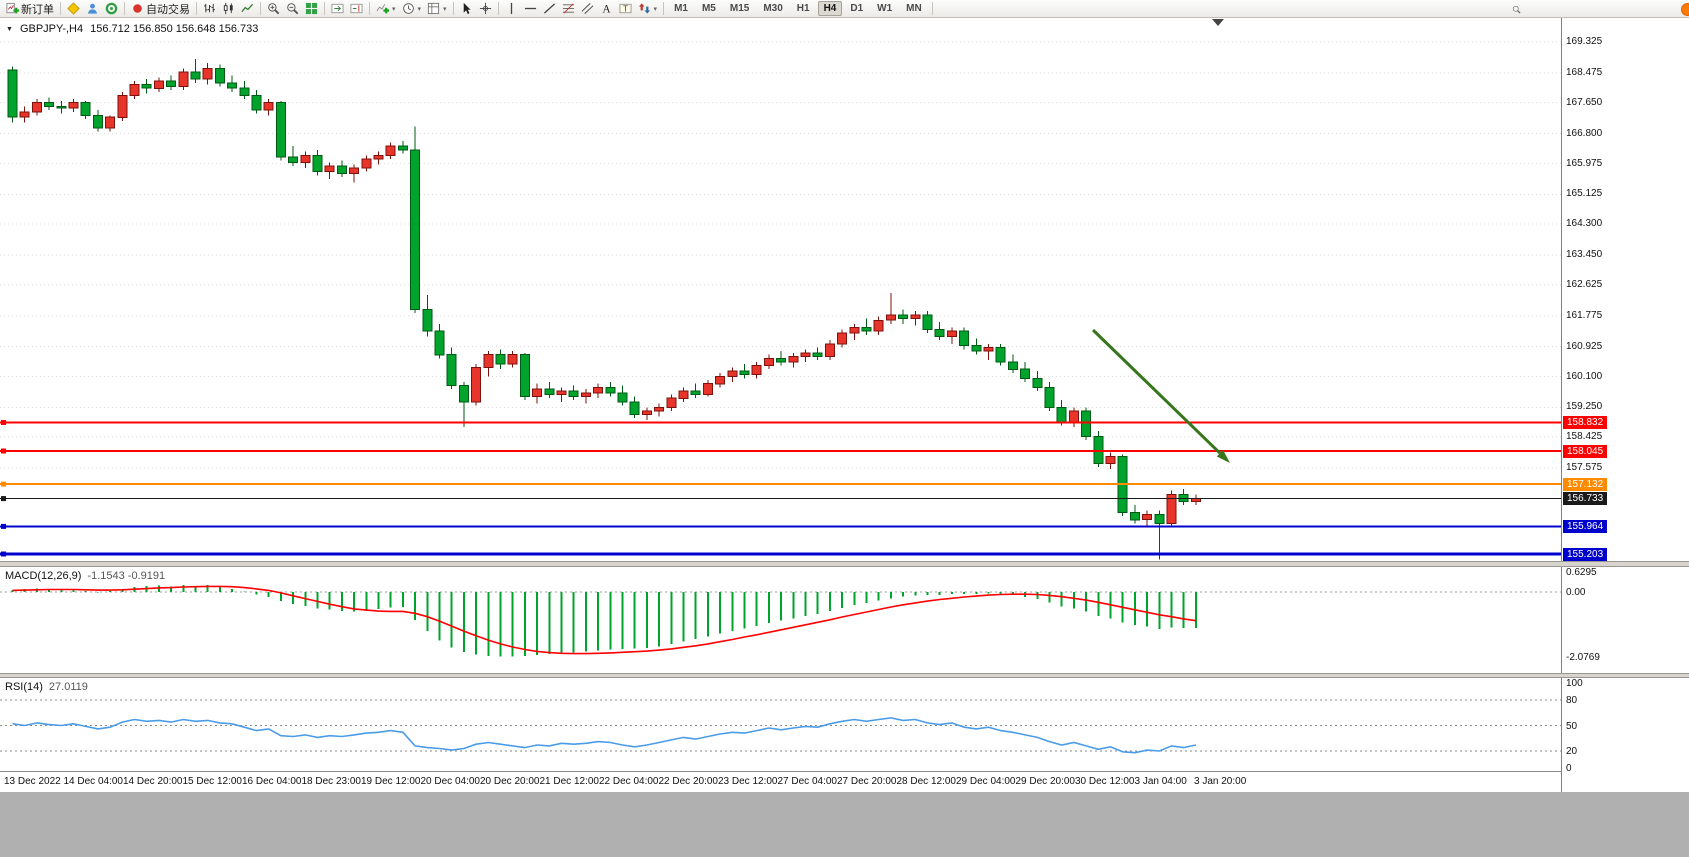 This screenshot has width=1689, height=857. Describe the element at coordinates (648, 8) in the screenshot. I see `arrow-tools-button: ▾` at that location.